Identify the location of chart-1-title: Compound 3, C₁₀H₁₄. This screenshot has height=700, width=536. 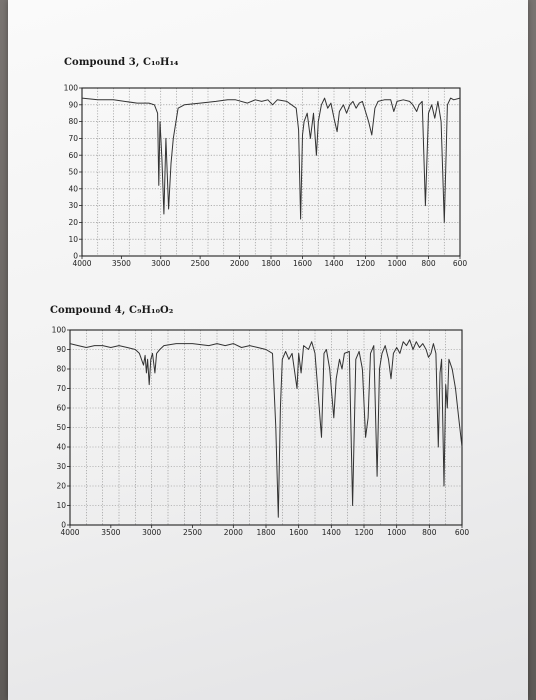
(121, 62).